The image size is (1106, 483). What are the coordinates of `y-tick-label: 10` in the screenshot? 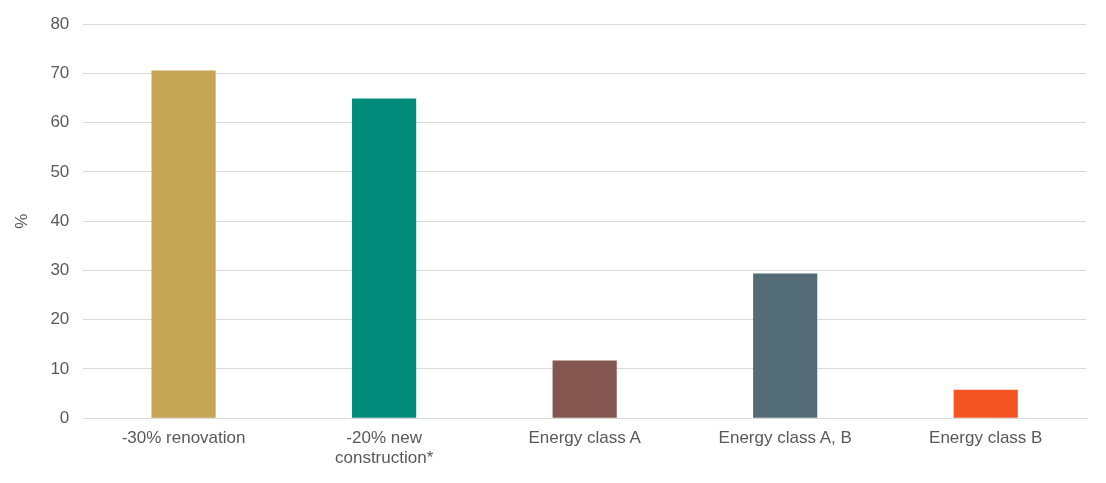 It's located at (60, 368).